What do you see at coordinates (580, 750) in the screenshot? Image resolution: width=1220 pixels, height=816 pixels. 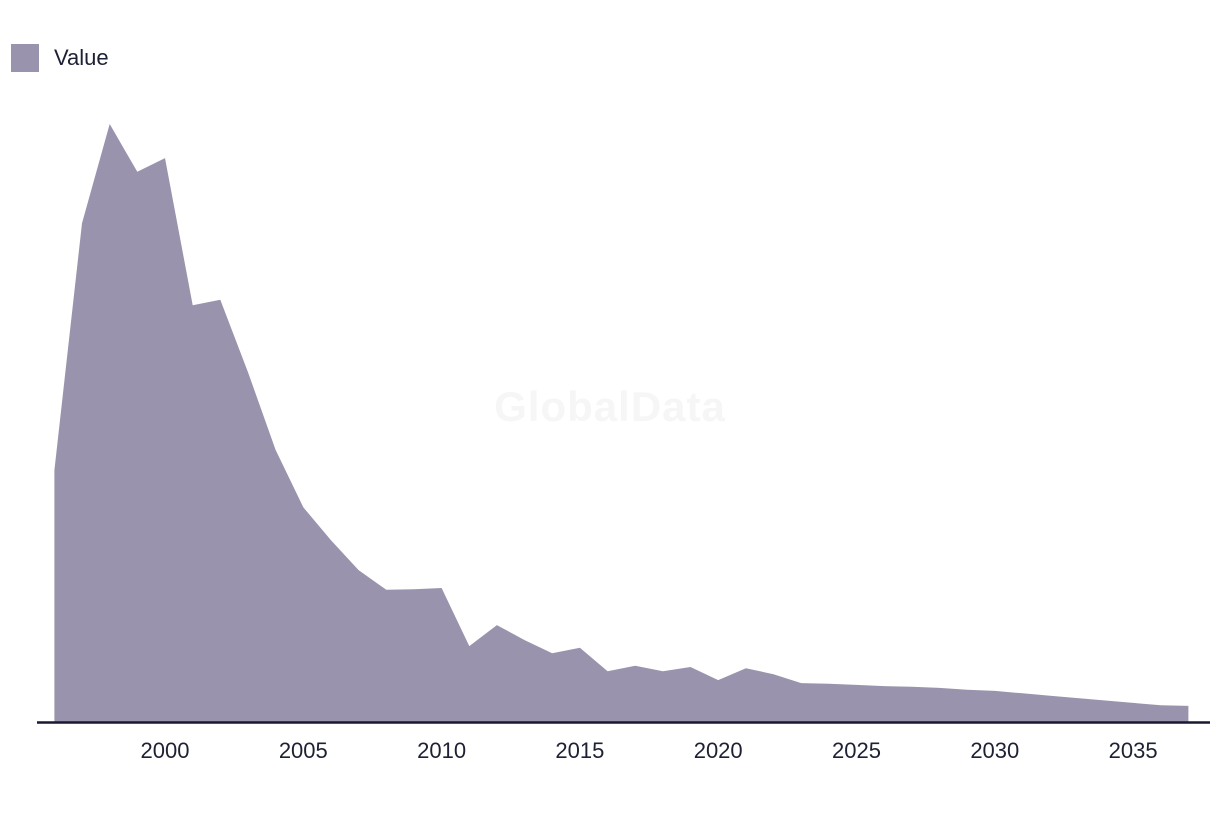 I see `x-tick-label: 2015` at bounding box center [580, 750].